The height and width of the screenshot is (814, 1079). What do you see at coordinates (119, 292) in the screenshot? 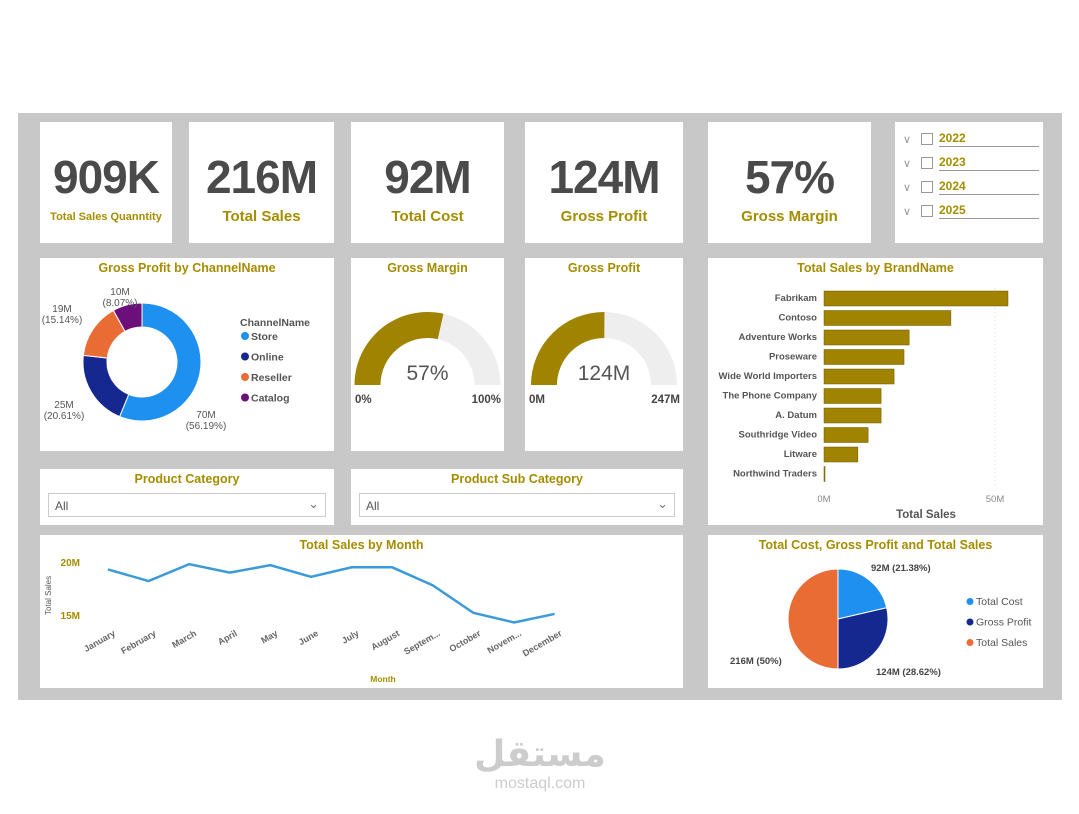
I see `data-label: 10M` at bounding box center [119, 292].